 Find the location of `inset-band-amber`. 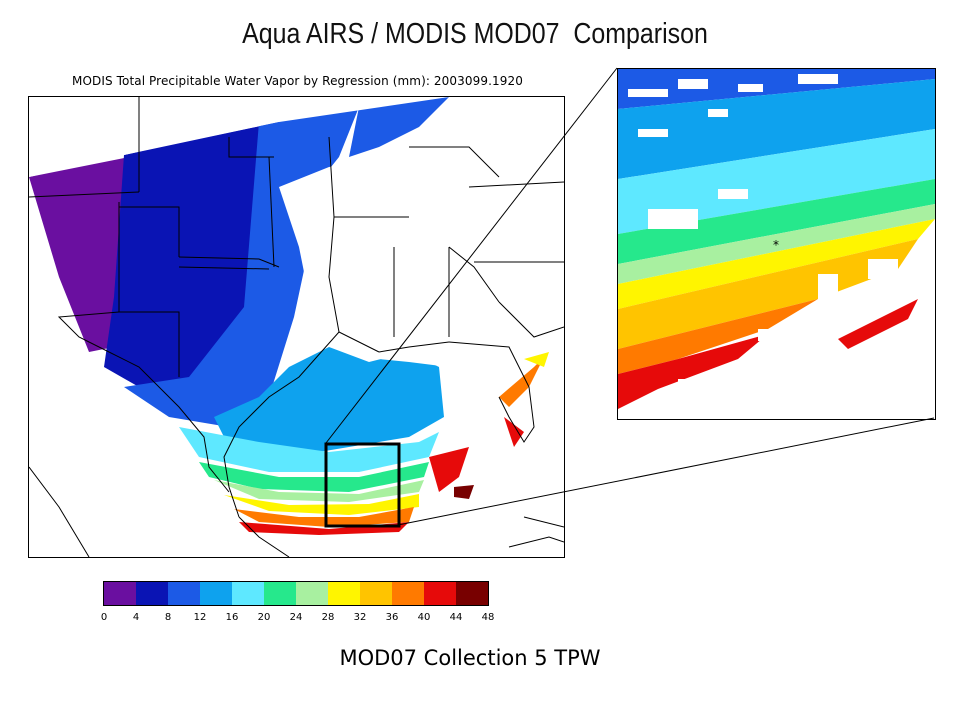

inset-band-amber is located at coordinates (768, 294).